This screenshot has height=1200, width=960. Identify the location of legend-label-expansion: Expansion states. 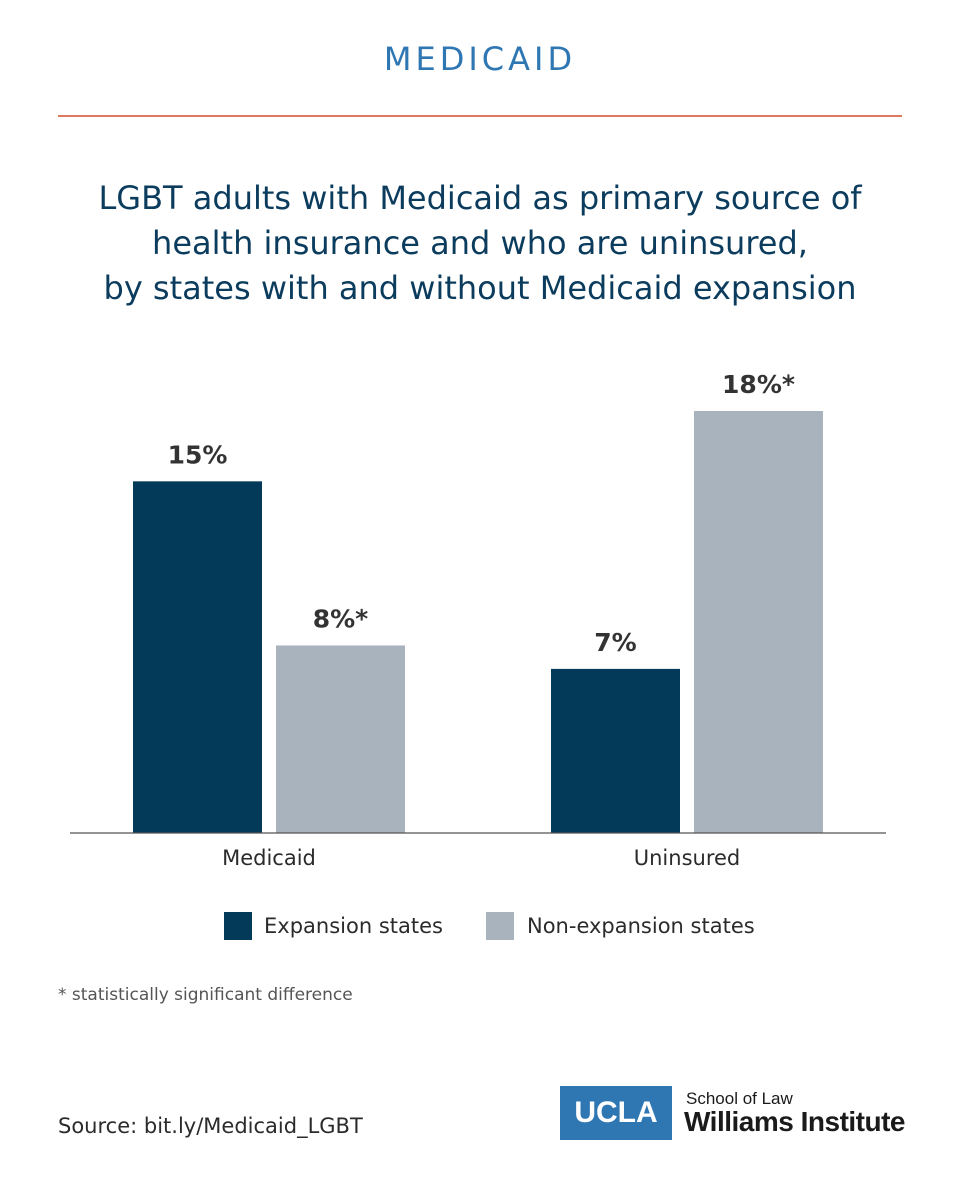
(353, 926).